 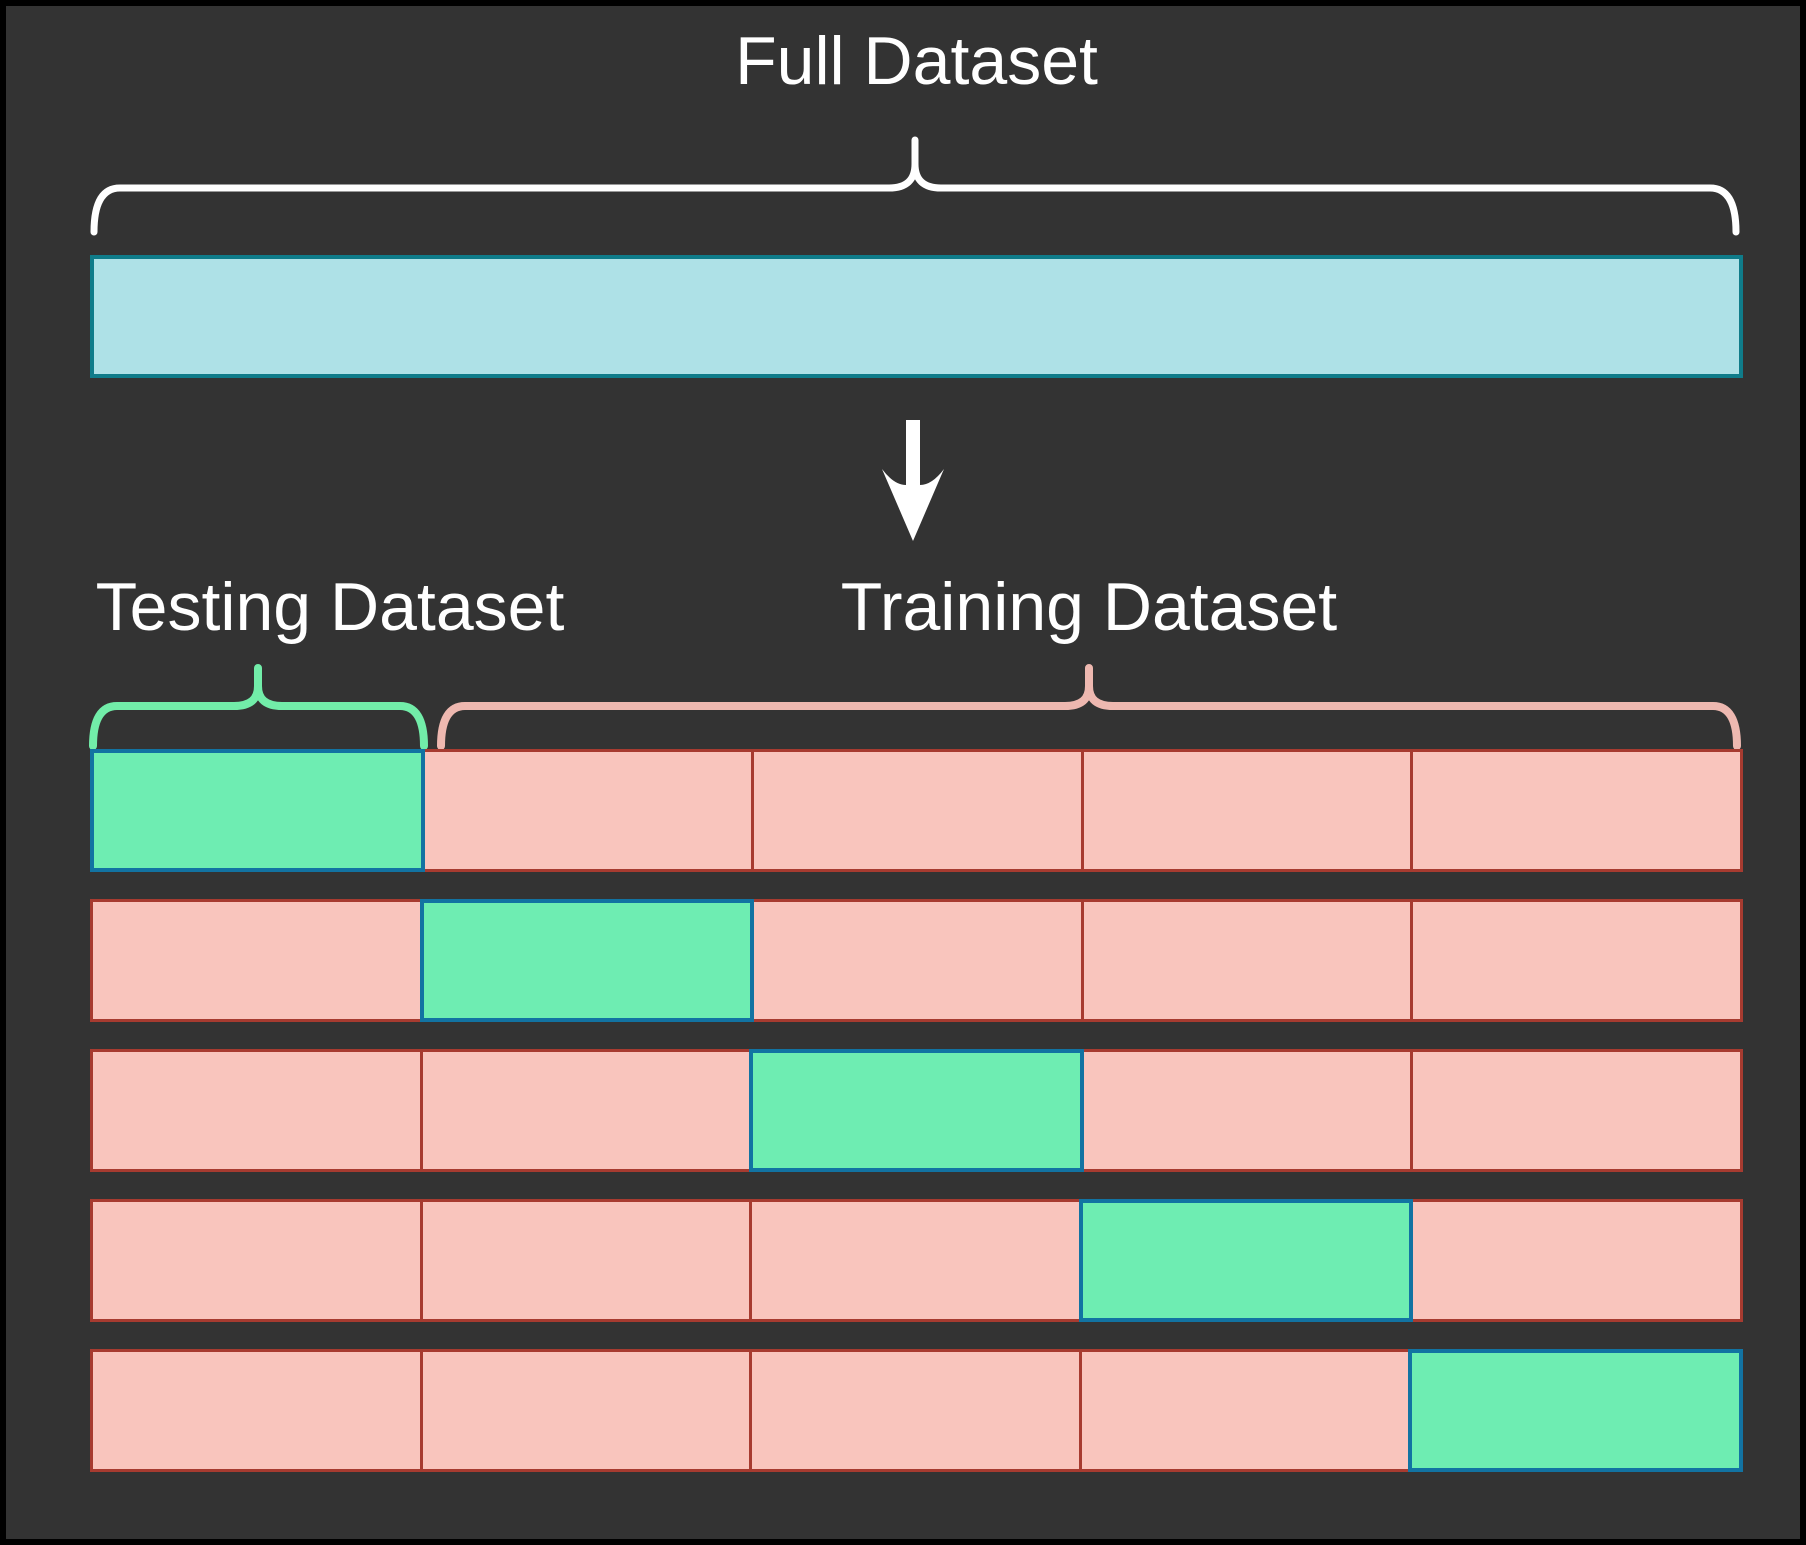 What do you see at coordinates (915, 186) in the screenshot?
I see `full-dataset-brace-icon` at bounding box center [915, 186].